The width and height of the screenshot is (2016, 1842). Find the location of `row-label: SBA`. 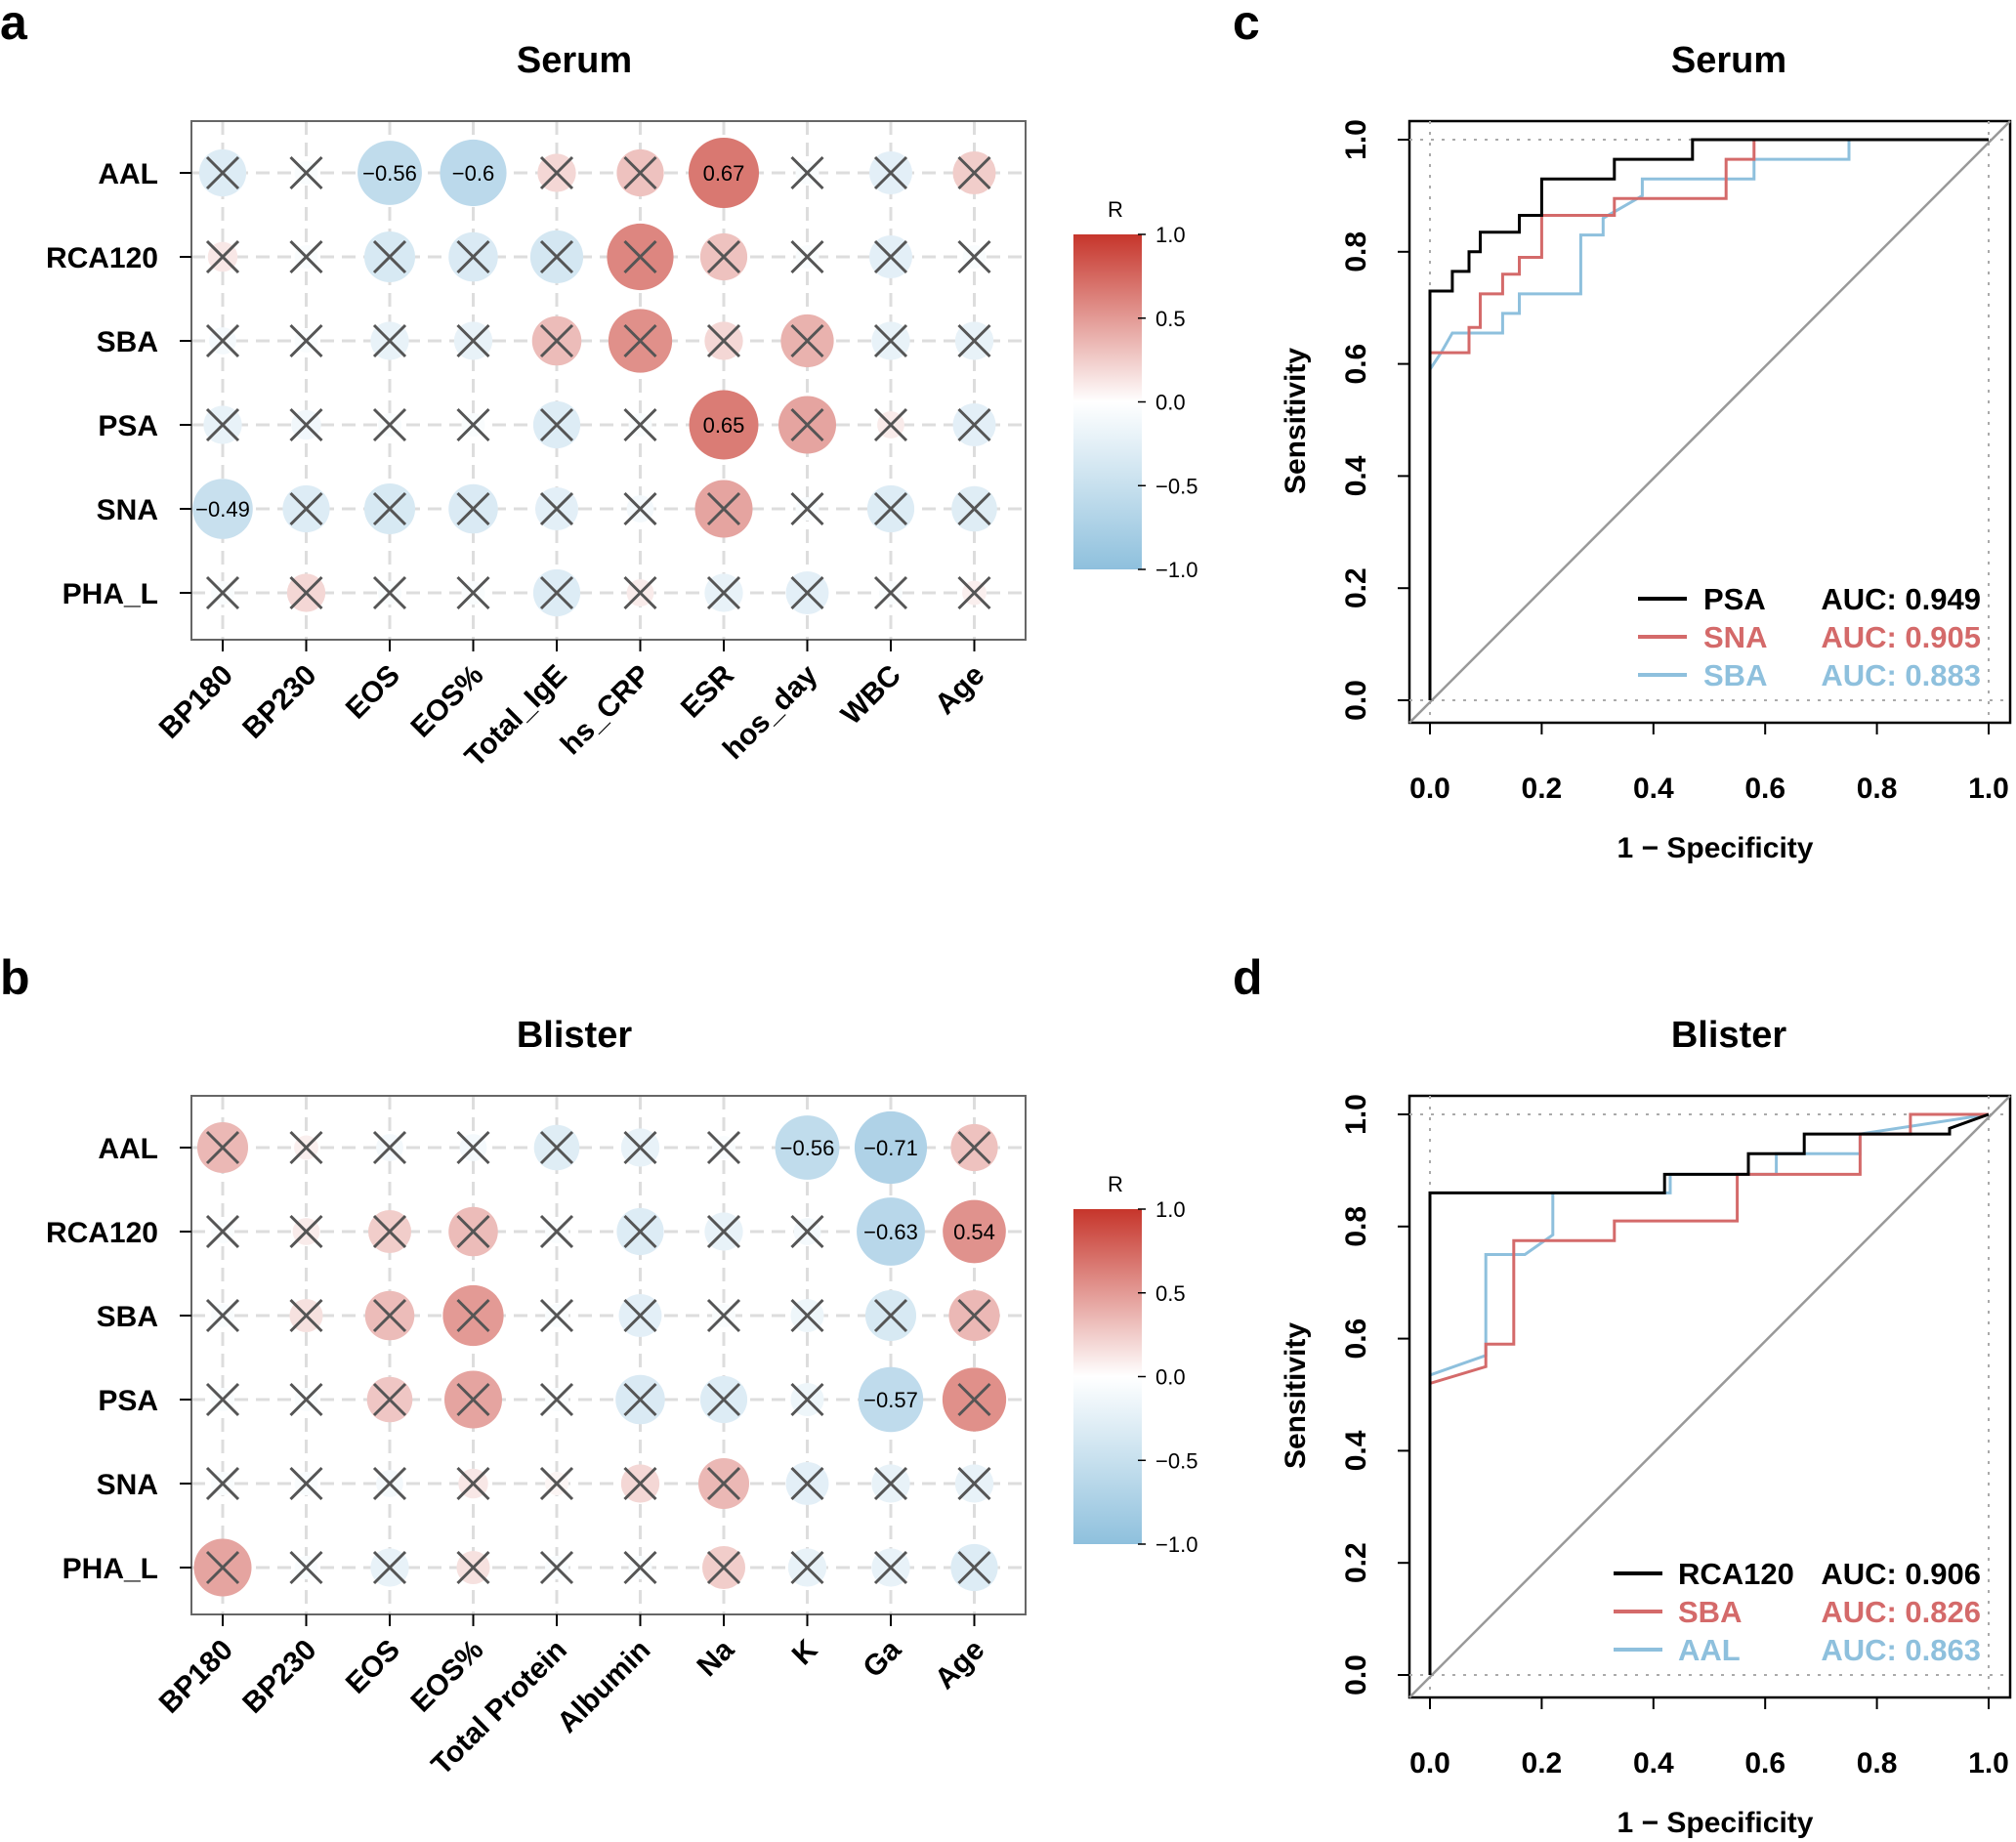

row-label: SBA is located at coordinates (127, 342).